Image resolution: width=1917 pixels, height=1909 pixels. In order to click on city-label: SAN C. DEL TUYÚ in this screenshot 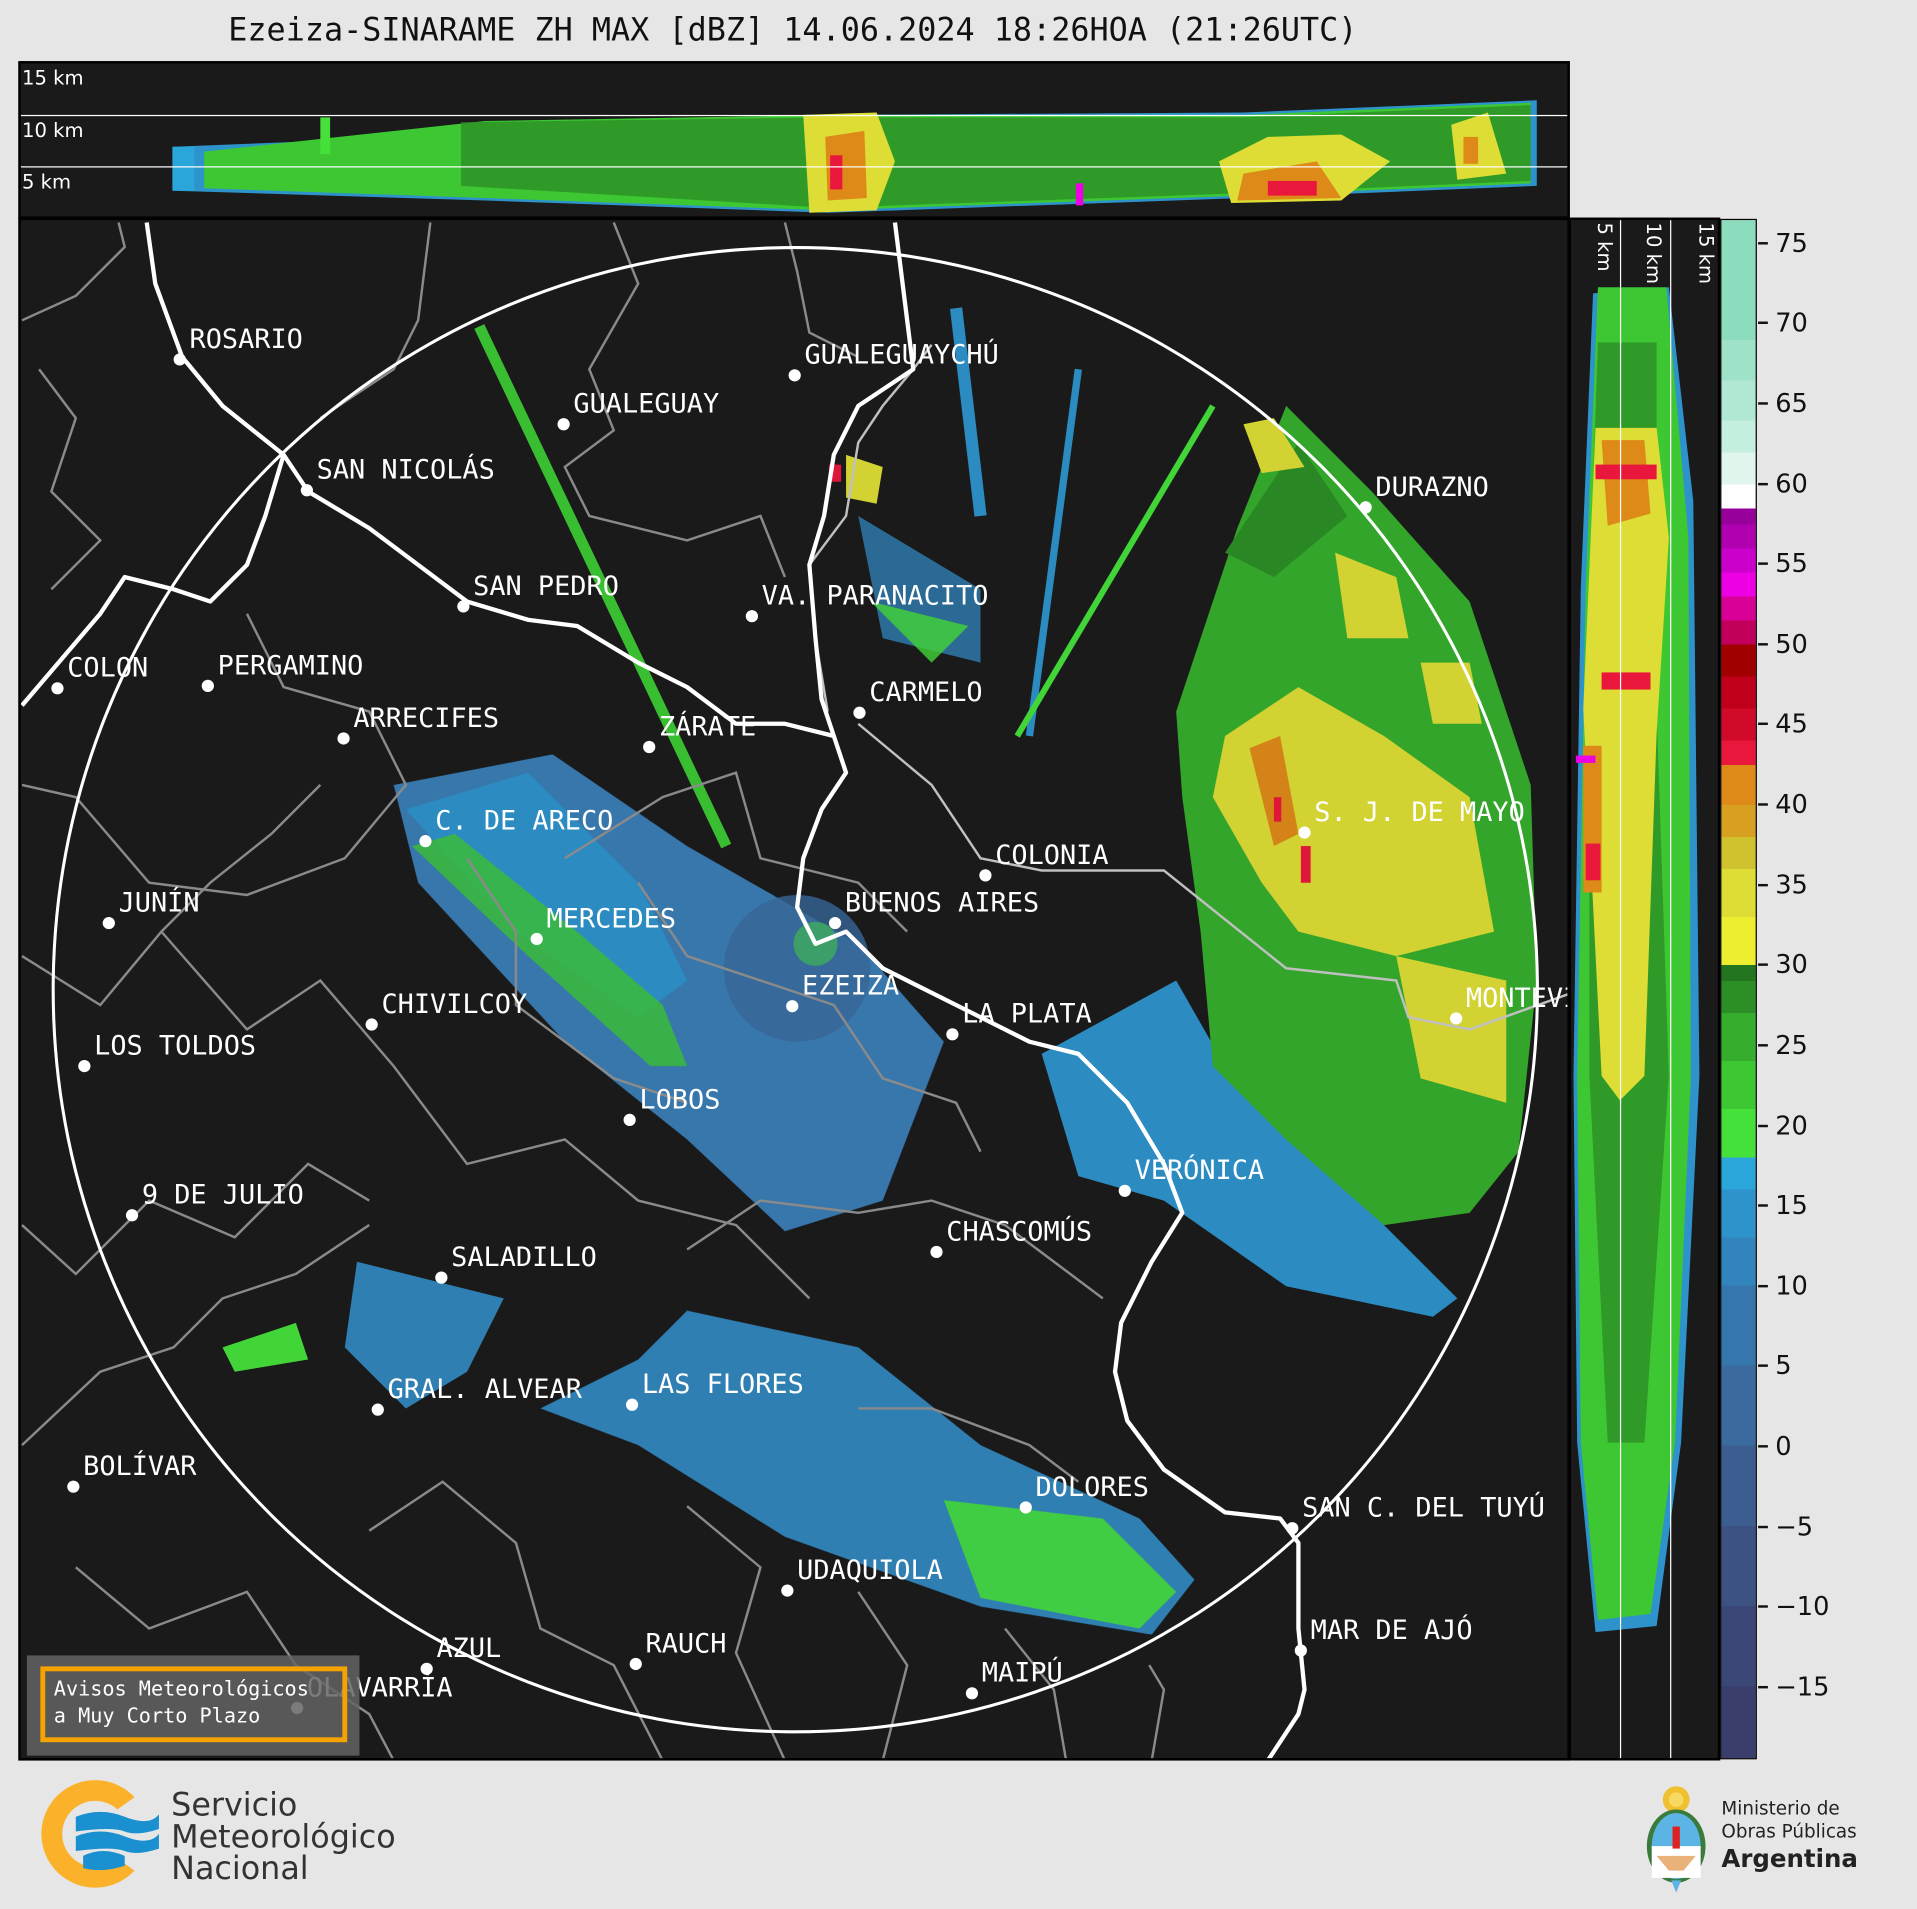, I will do `click(1423, 1508)`.